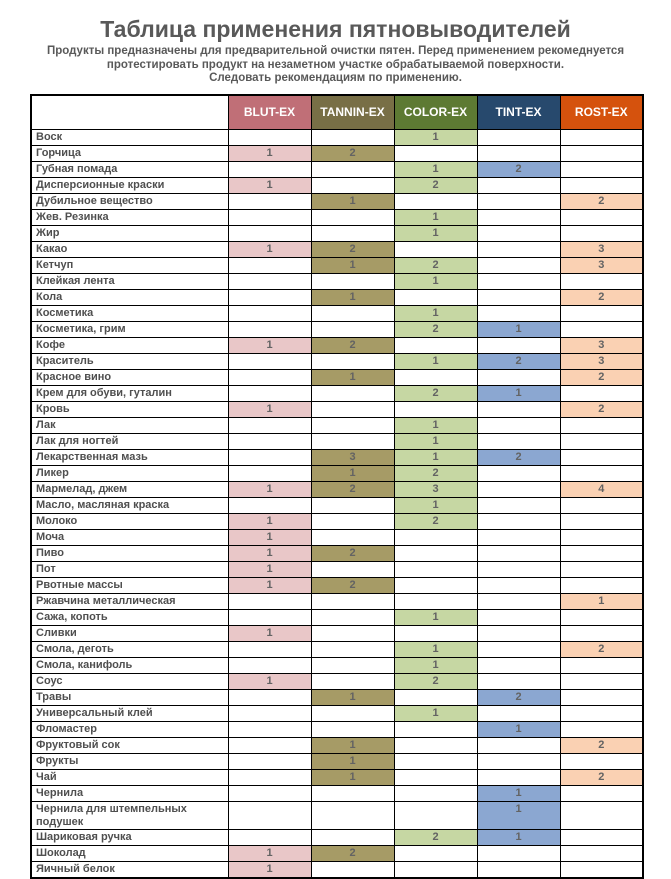 This screenshot has height=879, width=671. I want to click on column-header-tint-ex: TINT-EX, so click(518, 112).